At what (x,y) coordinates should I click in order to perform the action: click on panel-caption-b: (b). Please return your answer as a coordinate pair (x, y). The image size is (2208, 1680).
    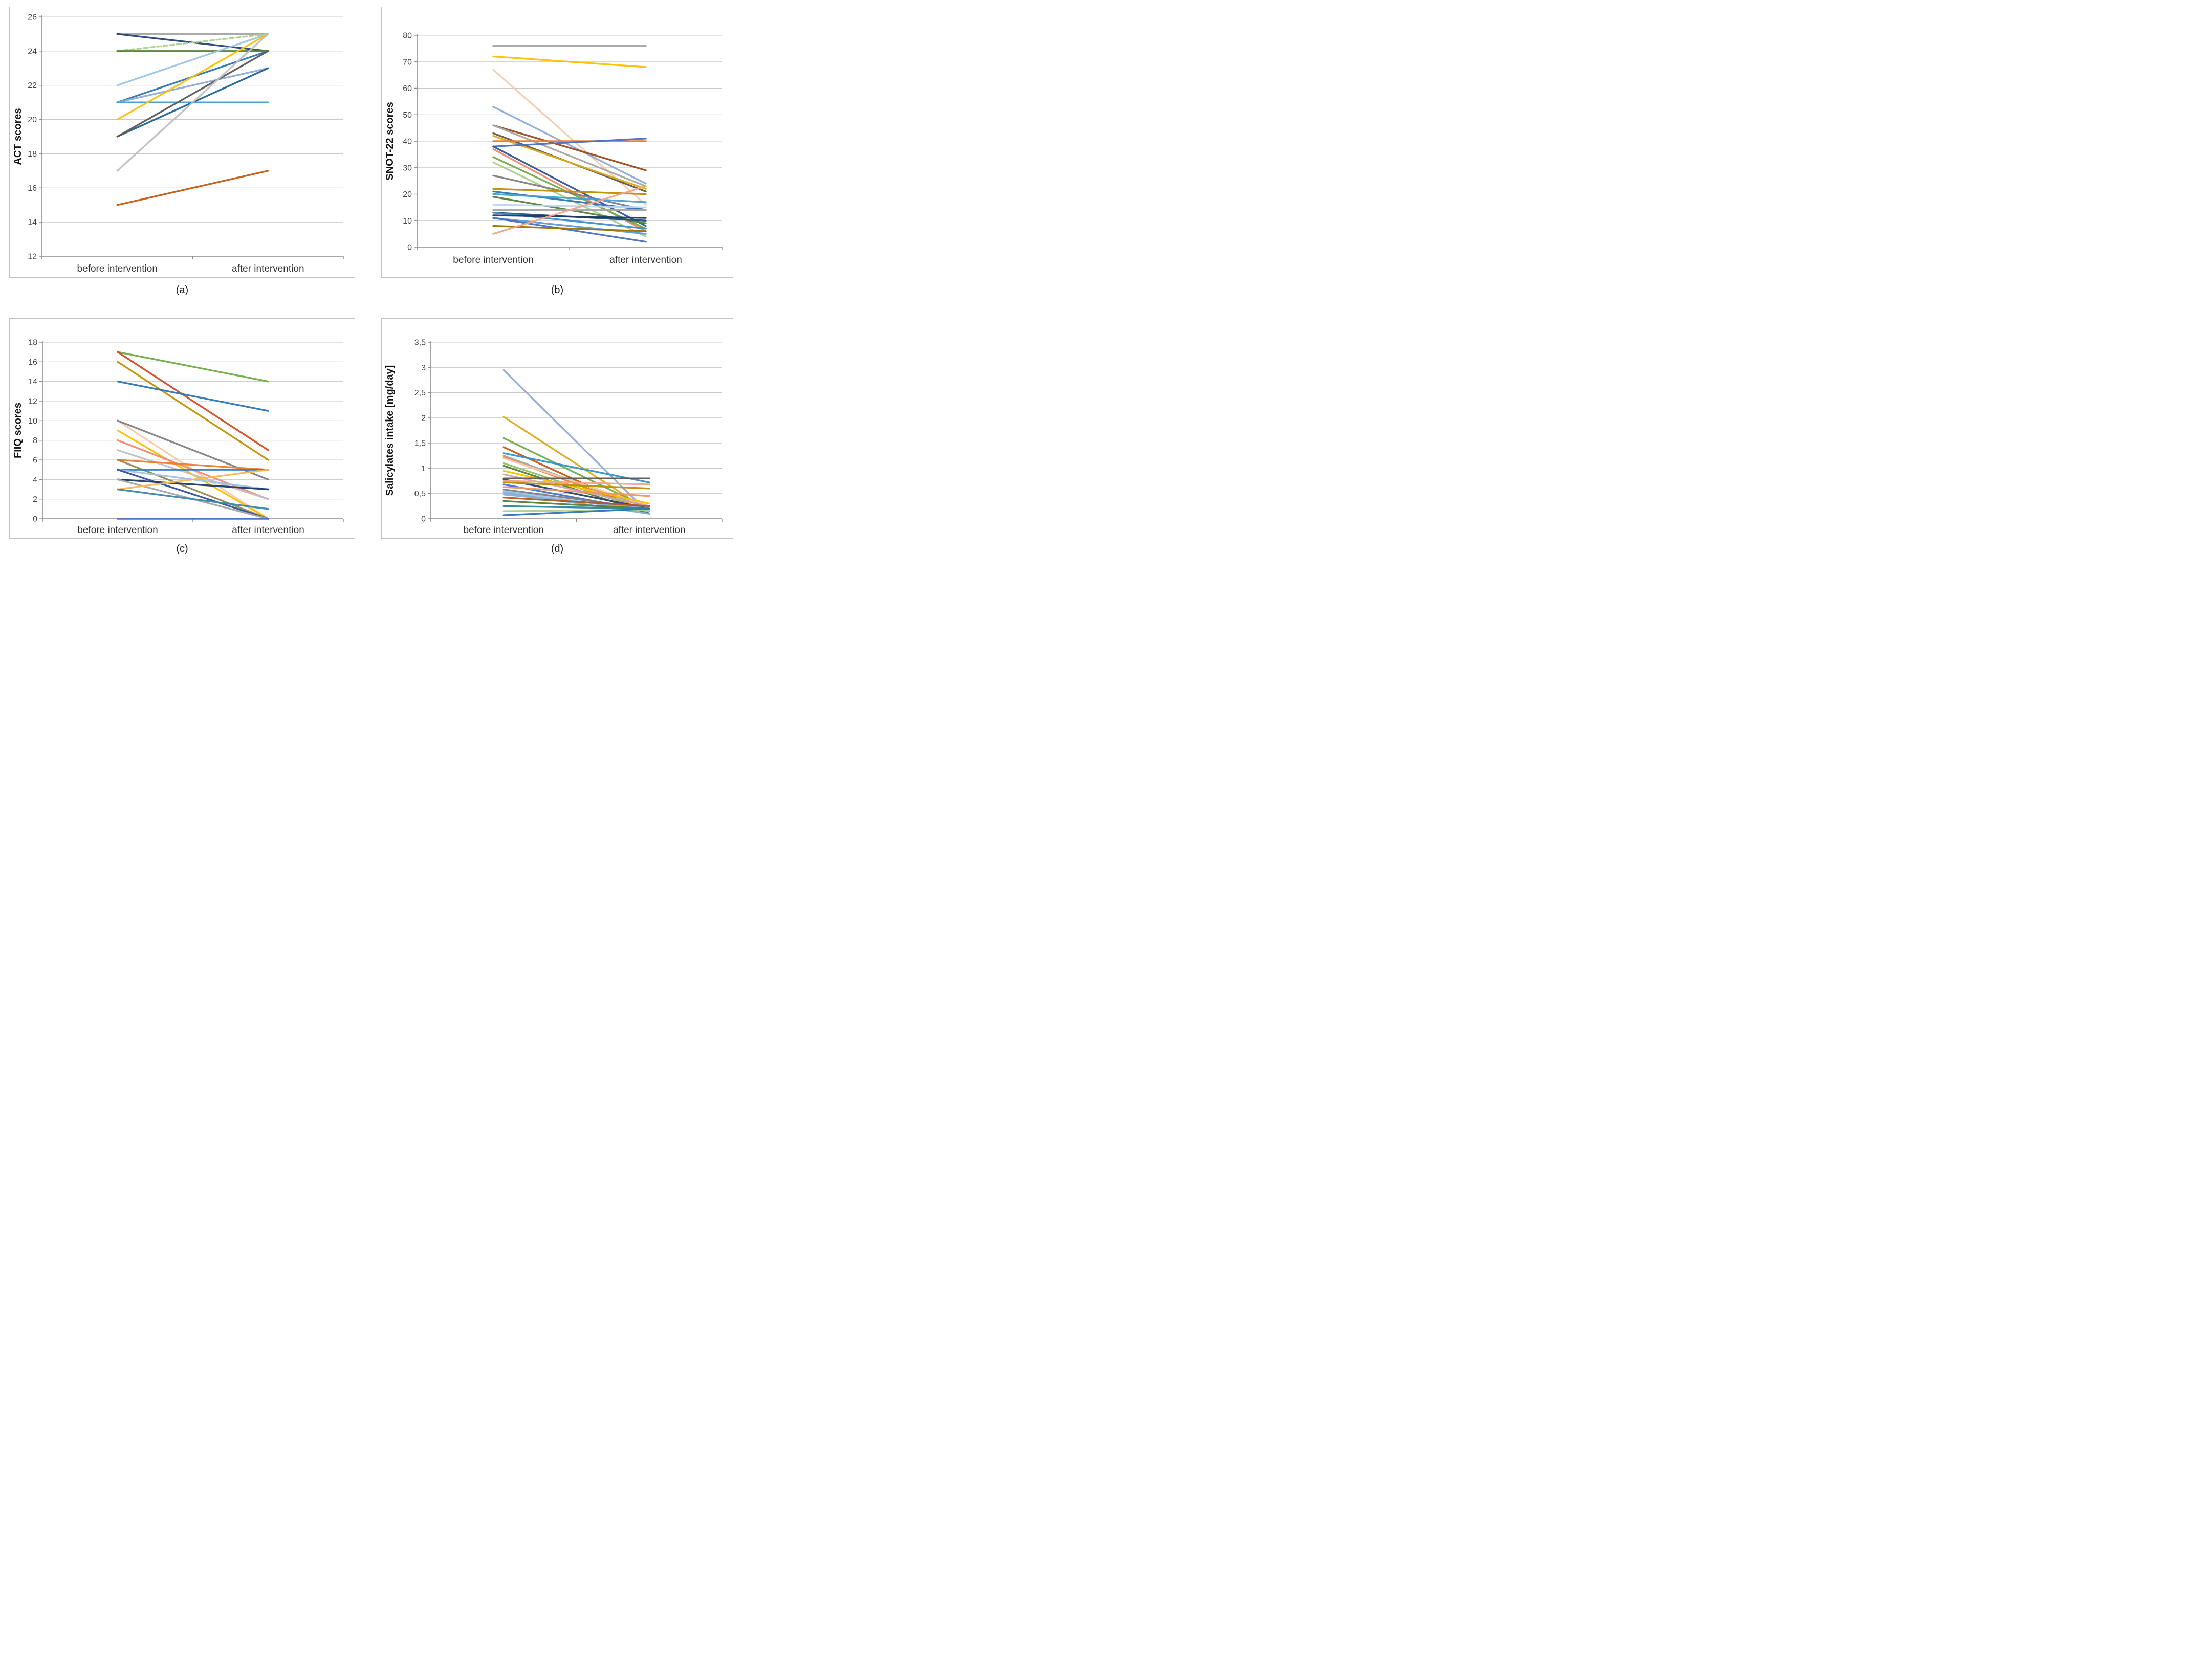
    Looking at the image, I should click on (557, 290).